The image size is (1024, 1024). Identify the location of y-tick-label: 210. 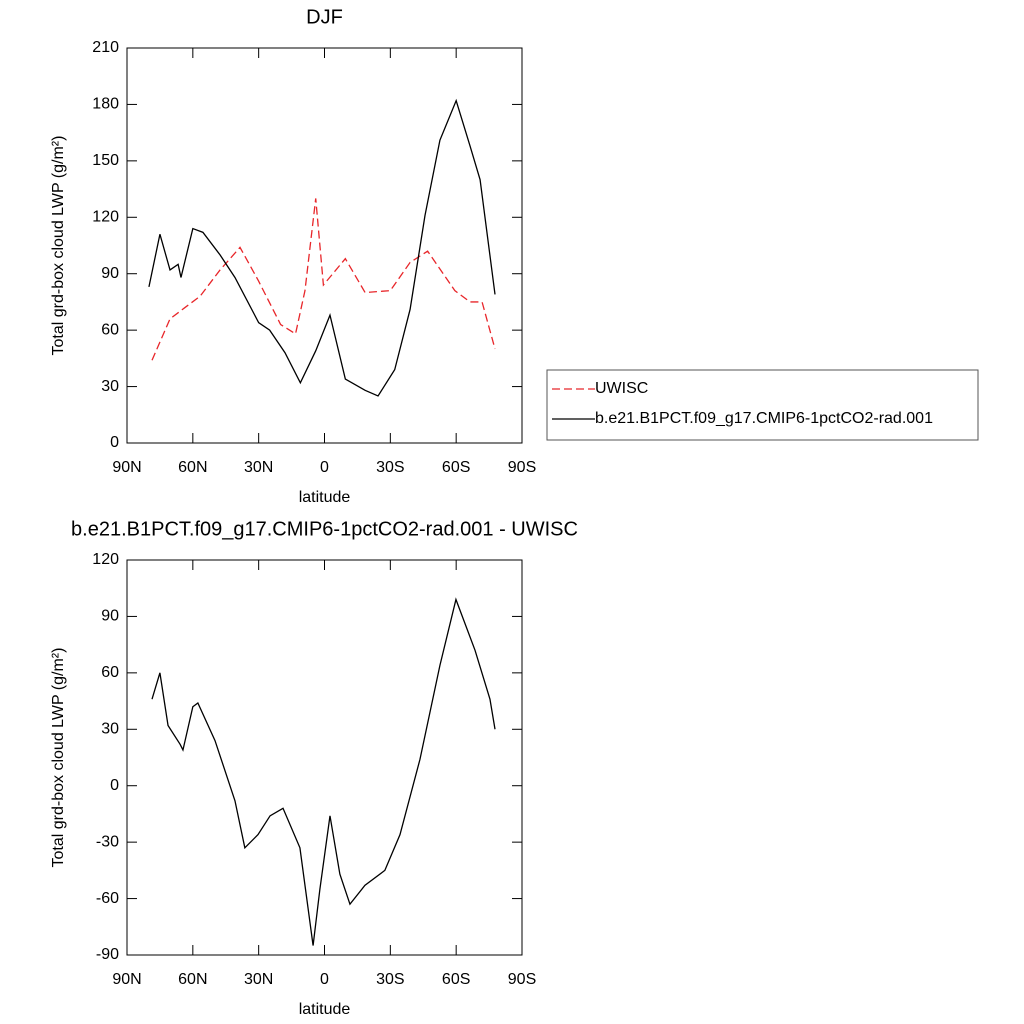
(105, 47).